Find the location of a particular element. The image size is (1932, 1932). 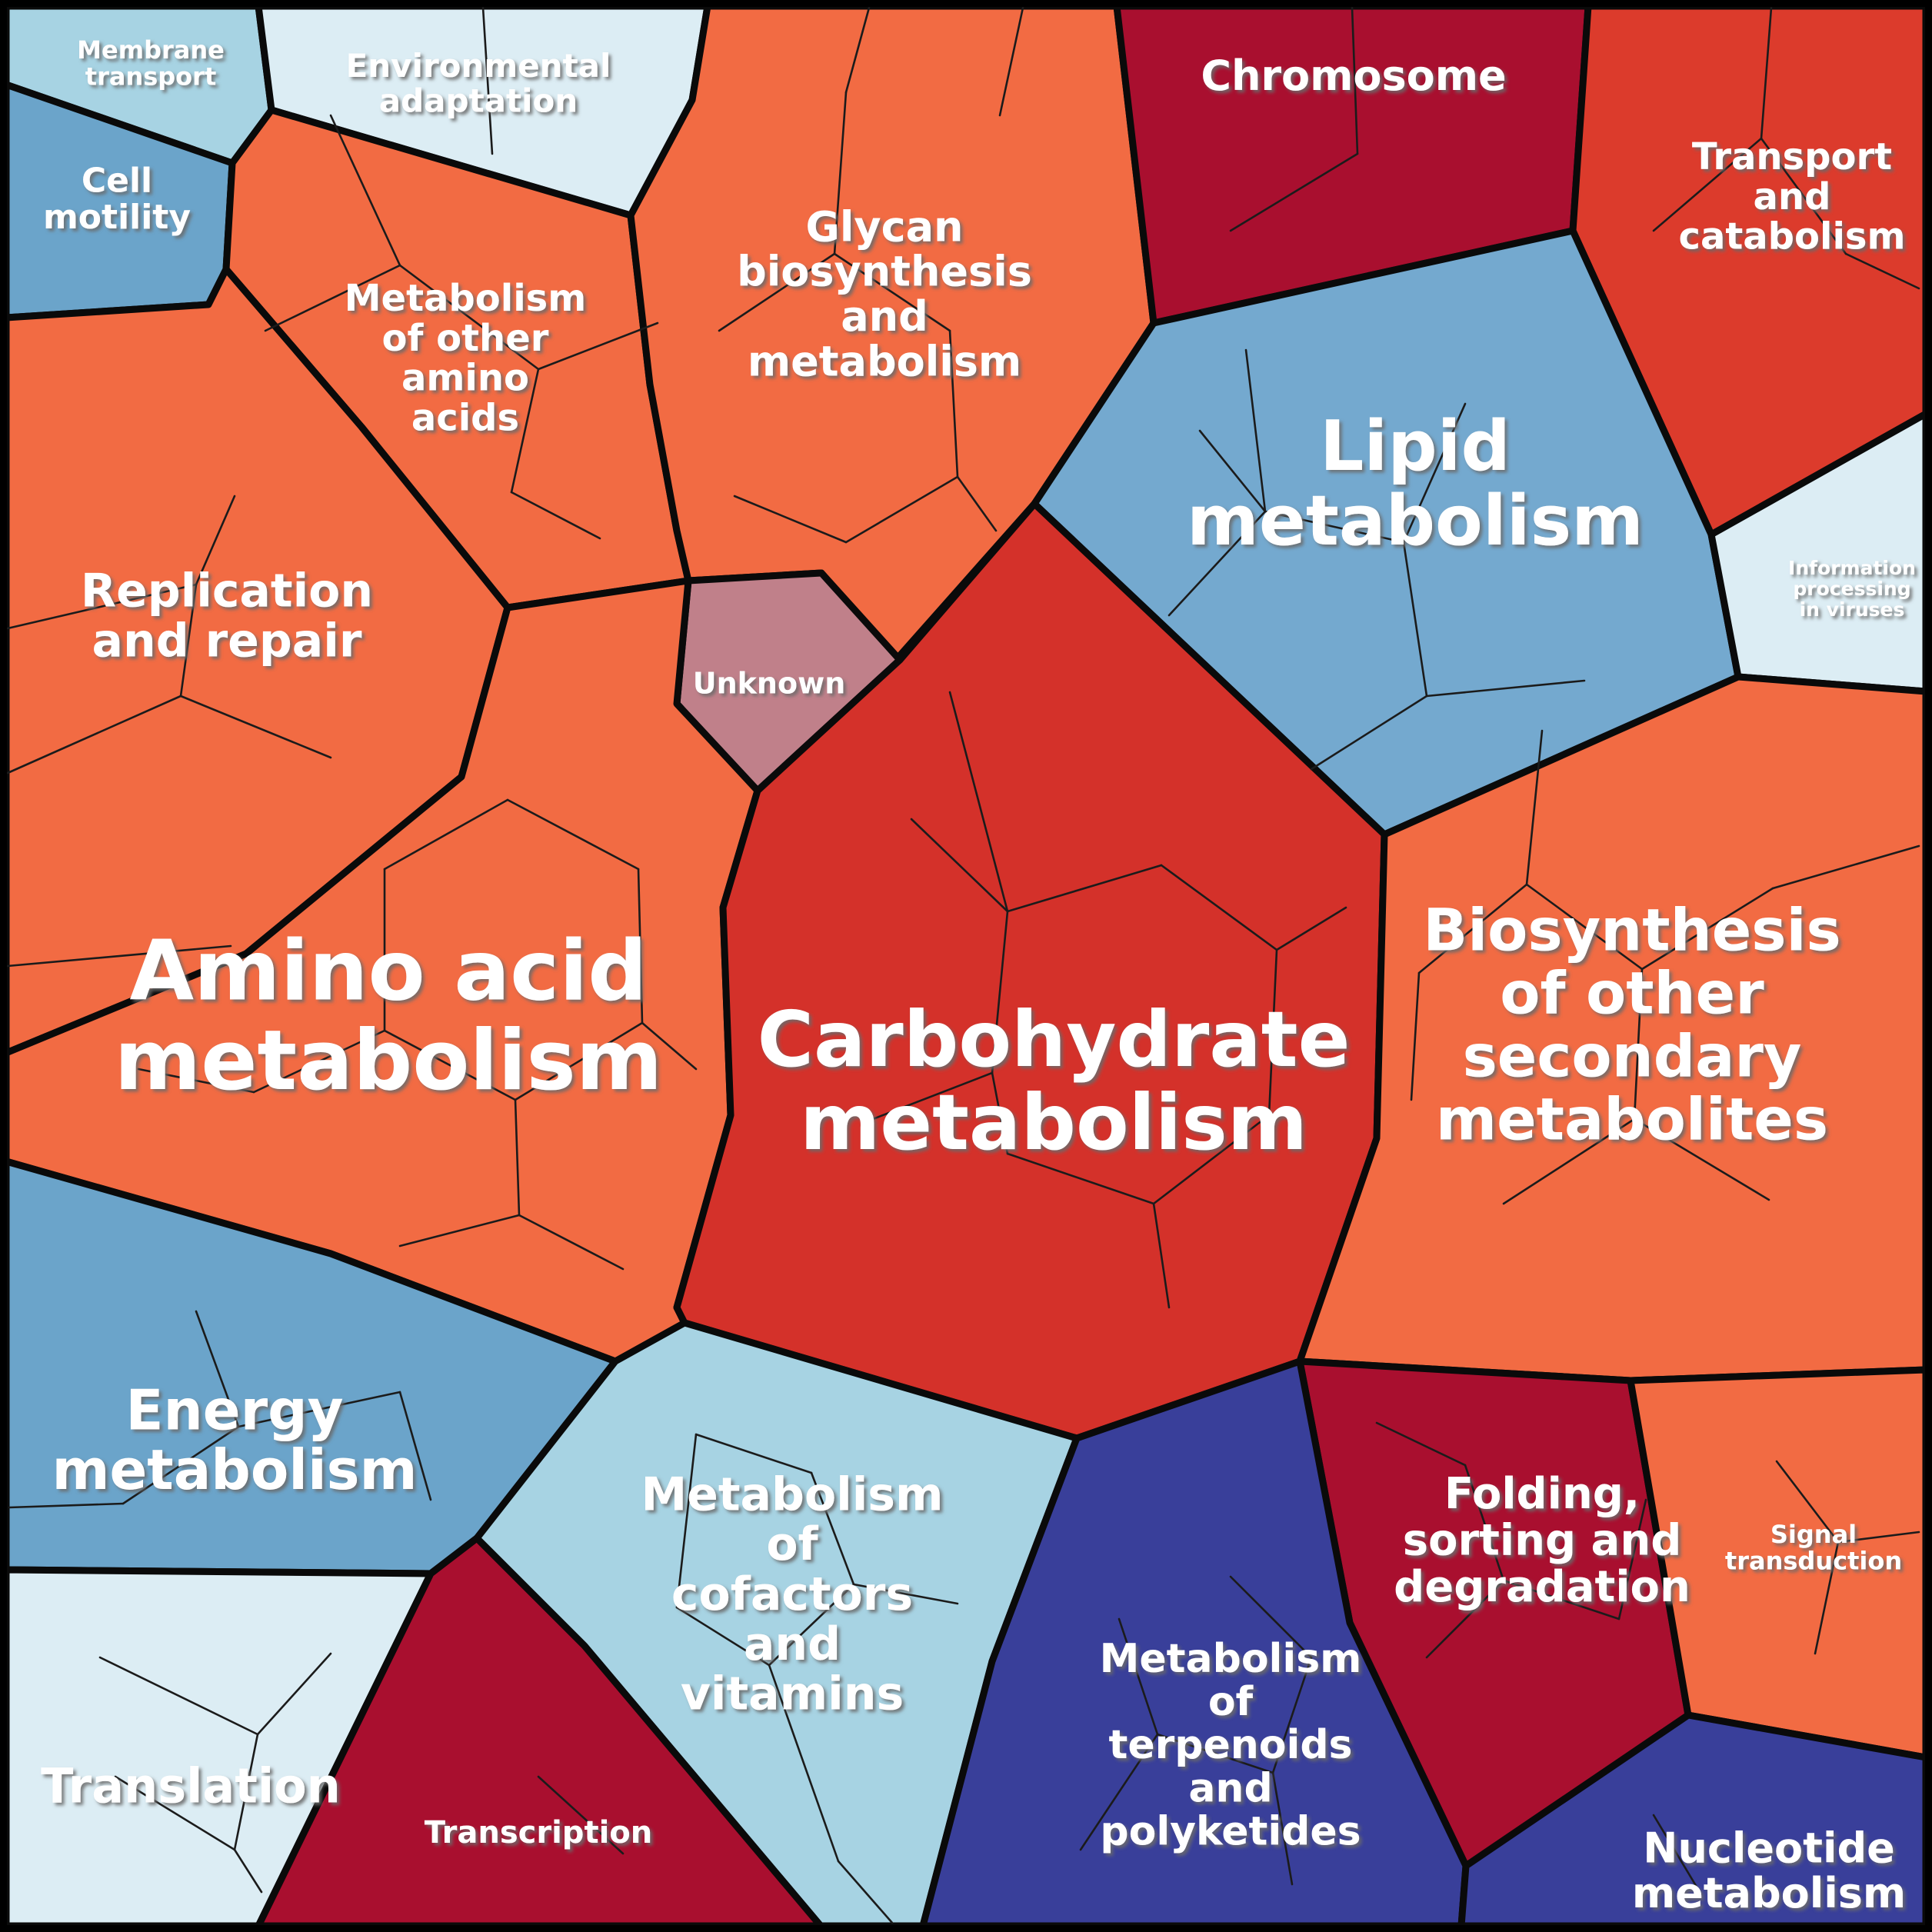

region-label-membrane-transport: Membrane transport is located at coordinates (151, 63).